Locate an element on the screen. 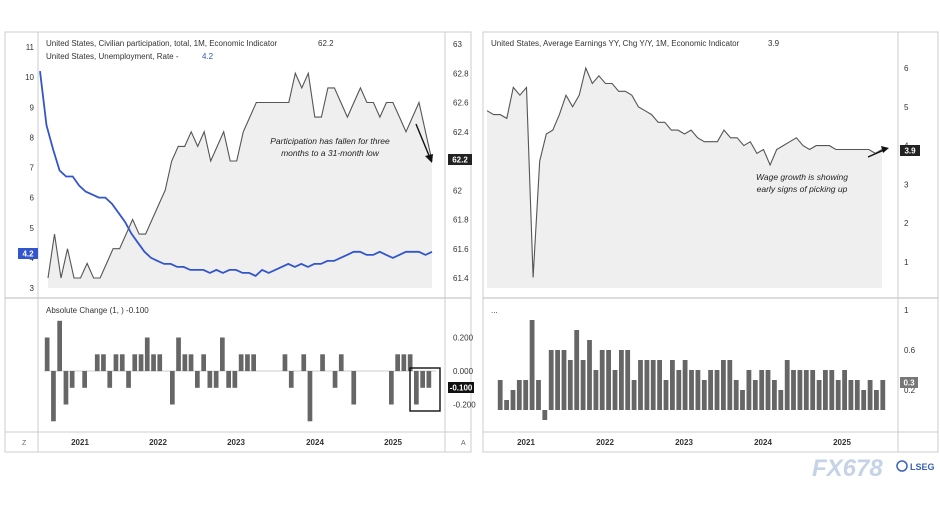 This screenshot has height=505, width=940. right-time-tick: 2022 is located at coordinates (605, 442).